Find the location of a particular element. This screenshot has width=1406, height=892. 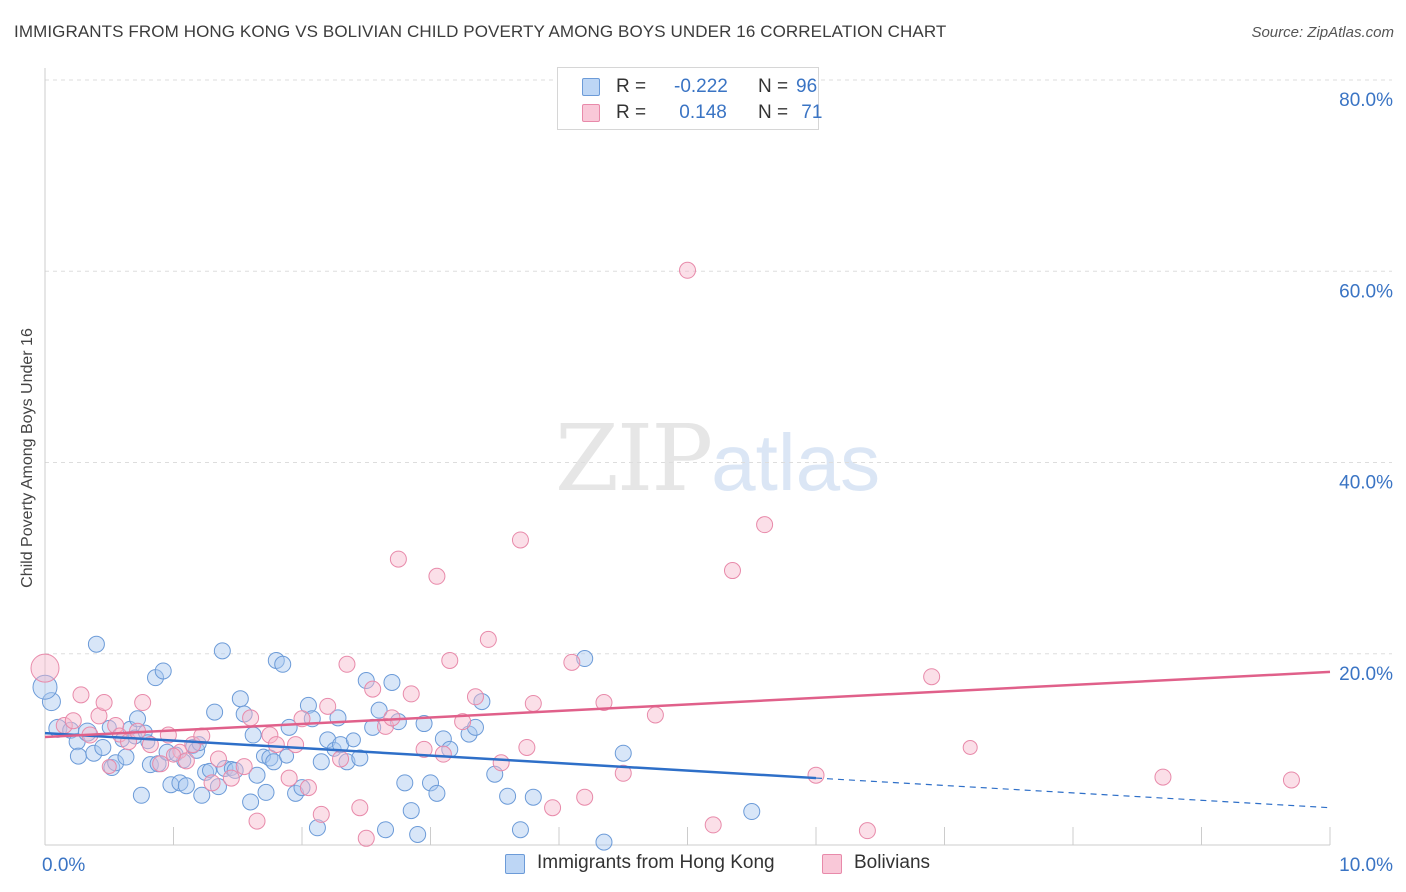

watermark-atlas: atlas is located at coordinates (796, 462).